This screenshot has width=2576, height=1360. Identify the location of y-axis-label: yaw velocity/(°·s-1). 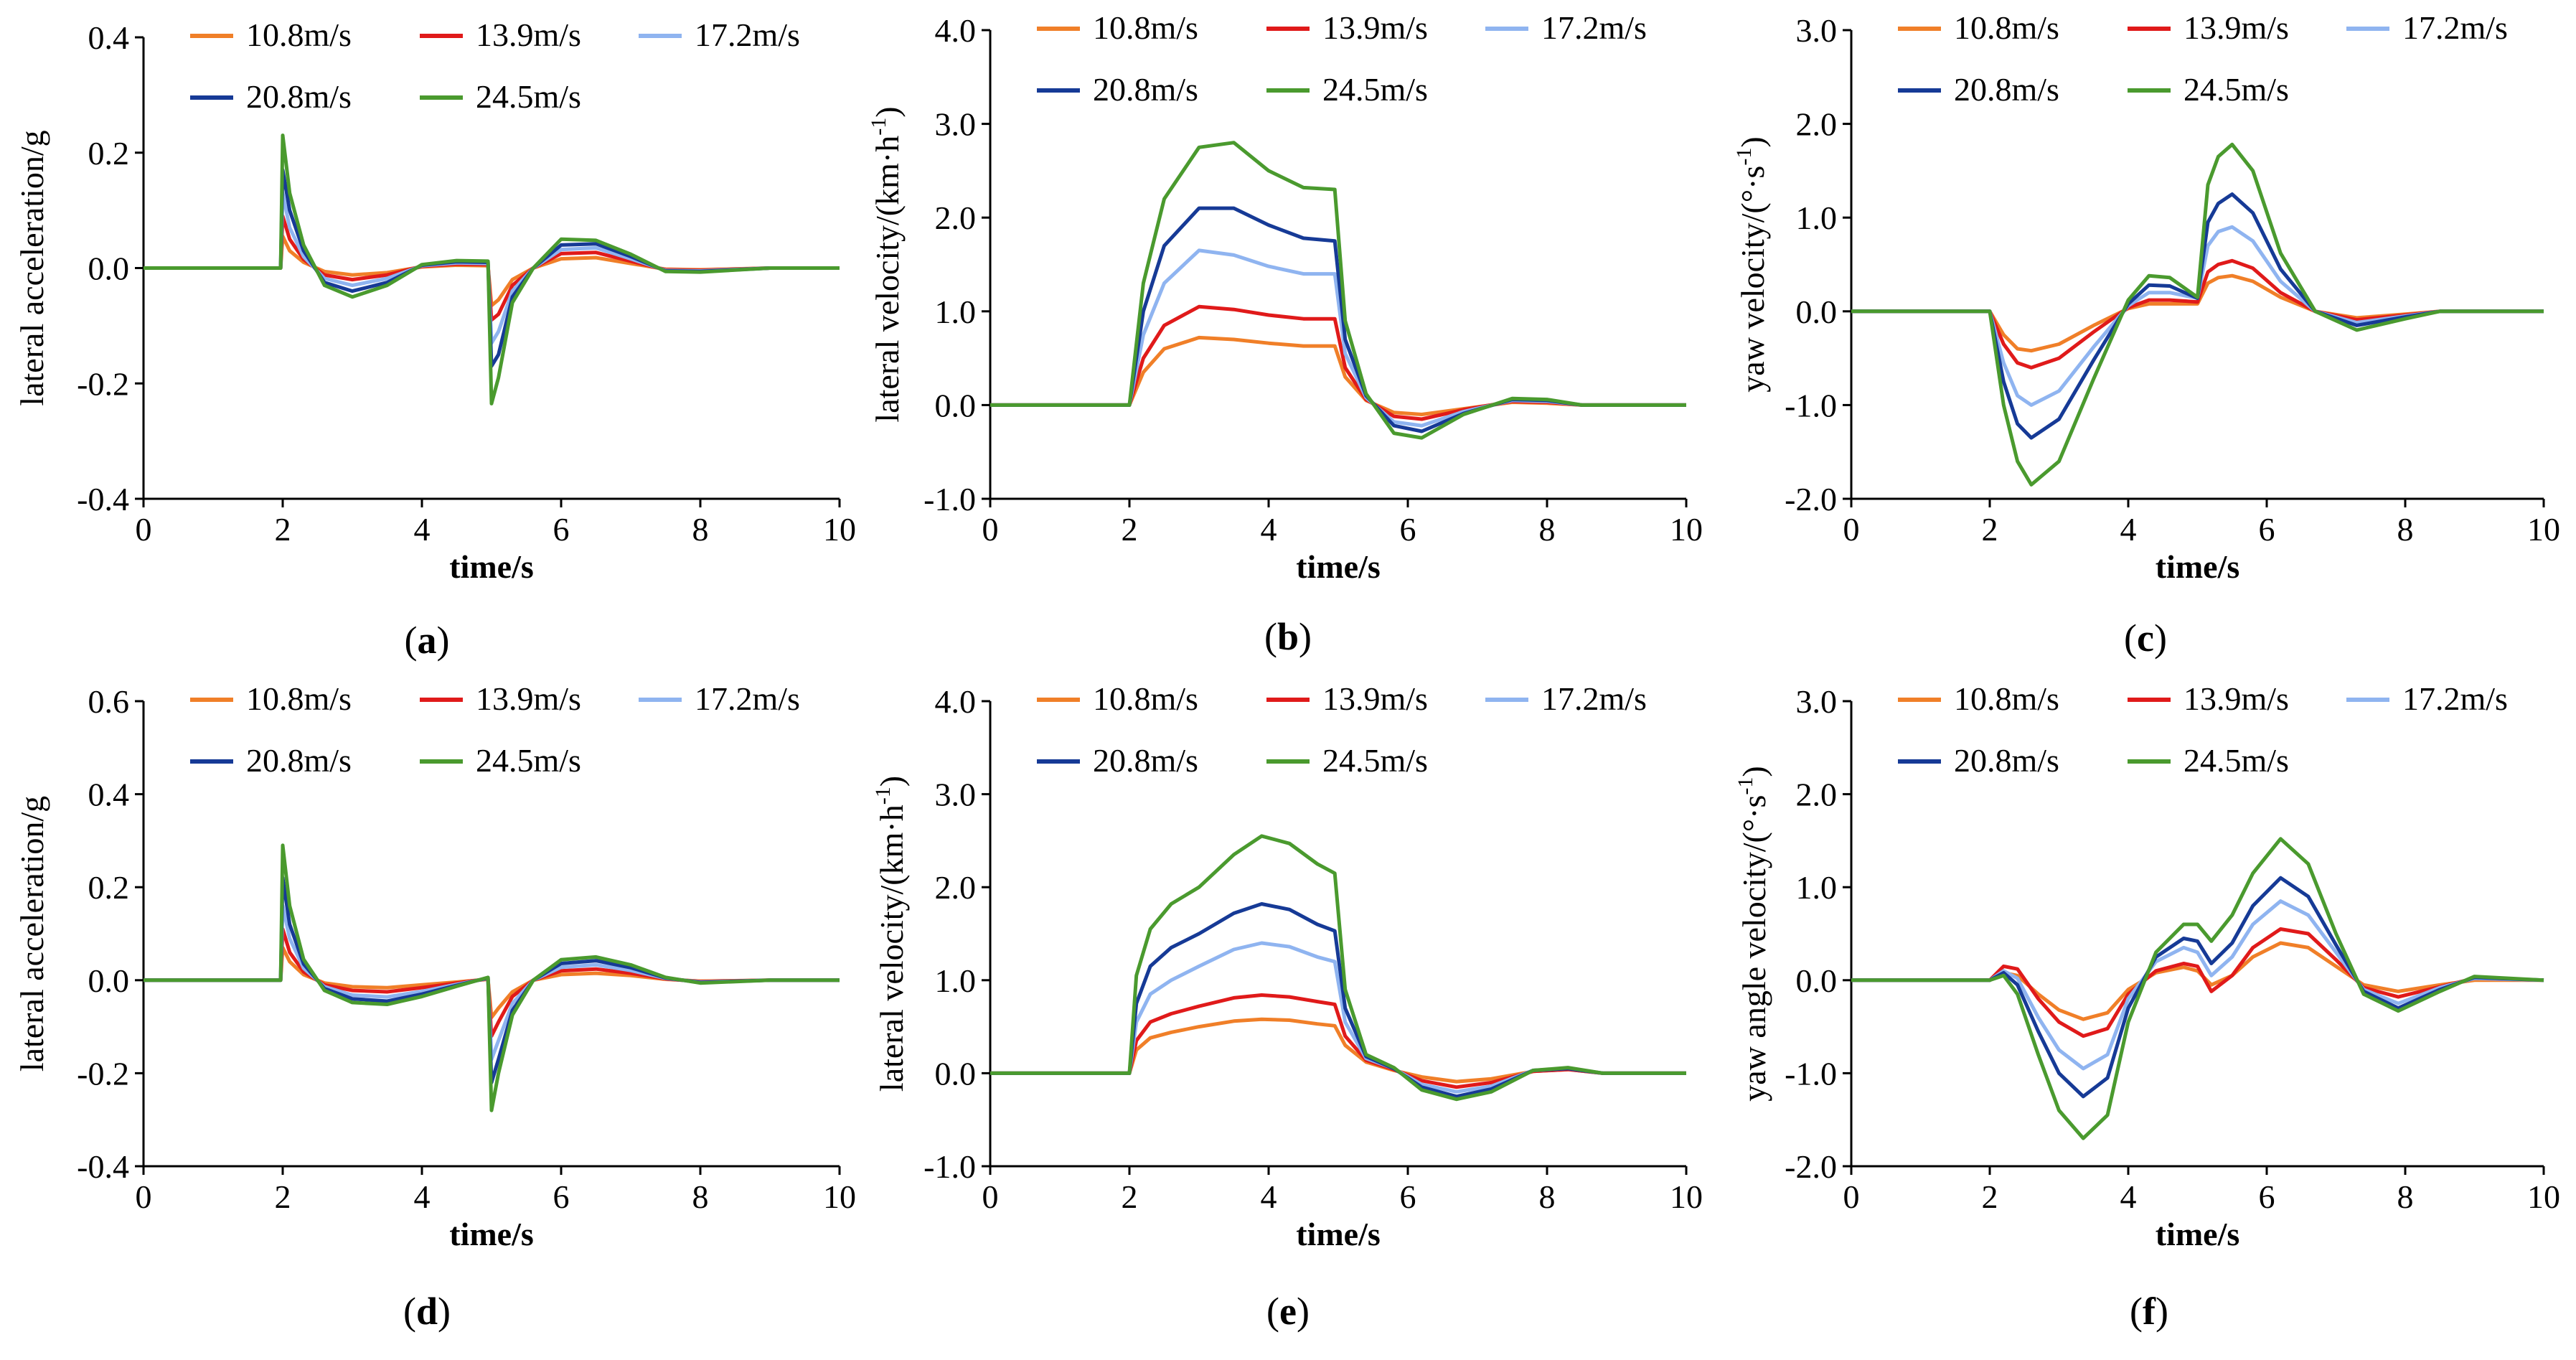
(1751, 264).